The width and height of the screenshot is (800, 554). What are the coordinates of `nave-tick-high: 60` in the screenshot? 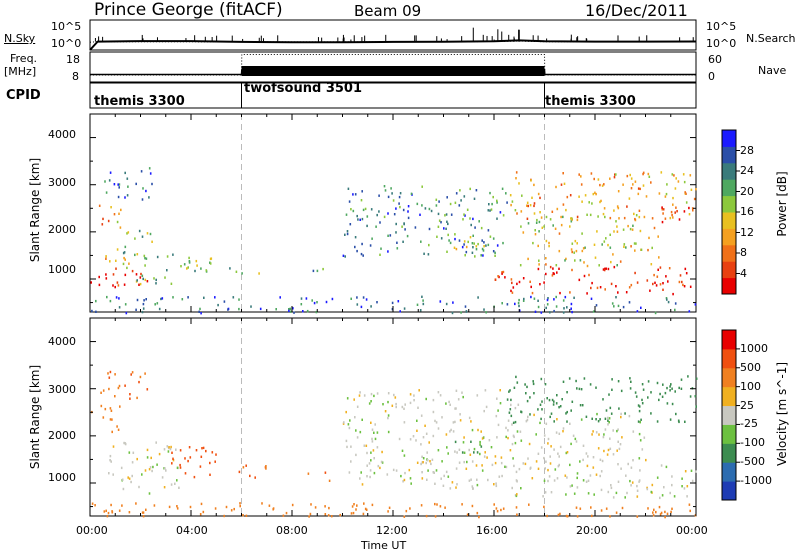 It's located at (715, 59).